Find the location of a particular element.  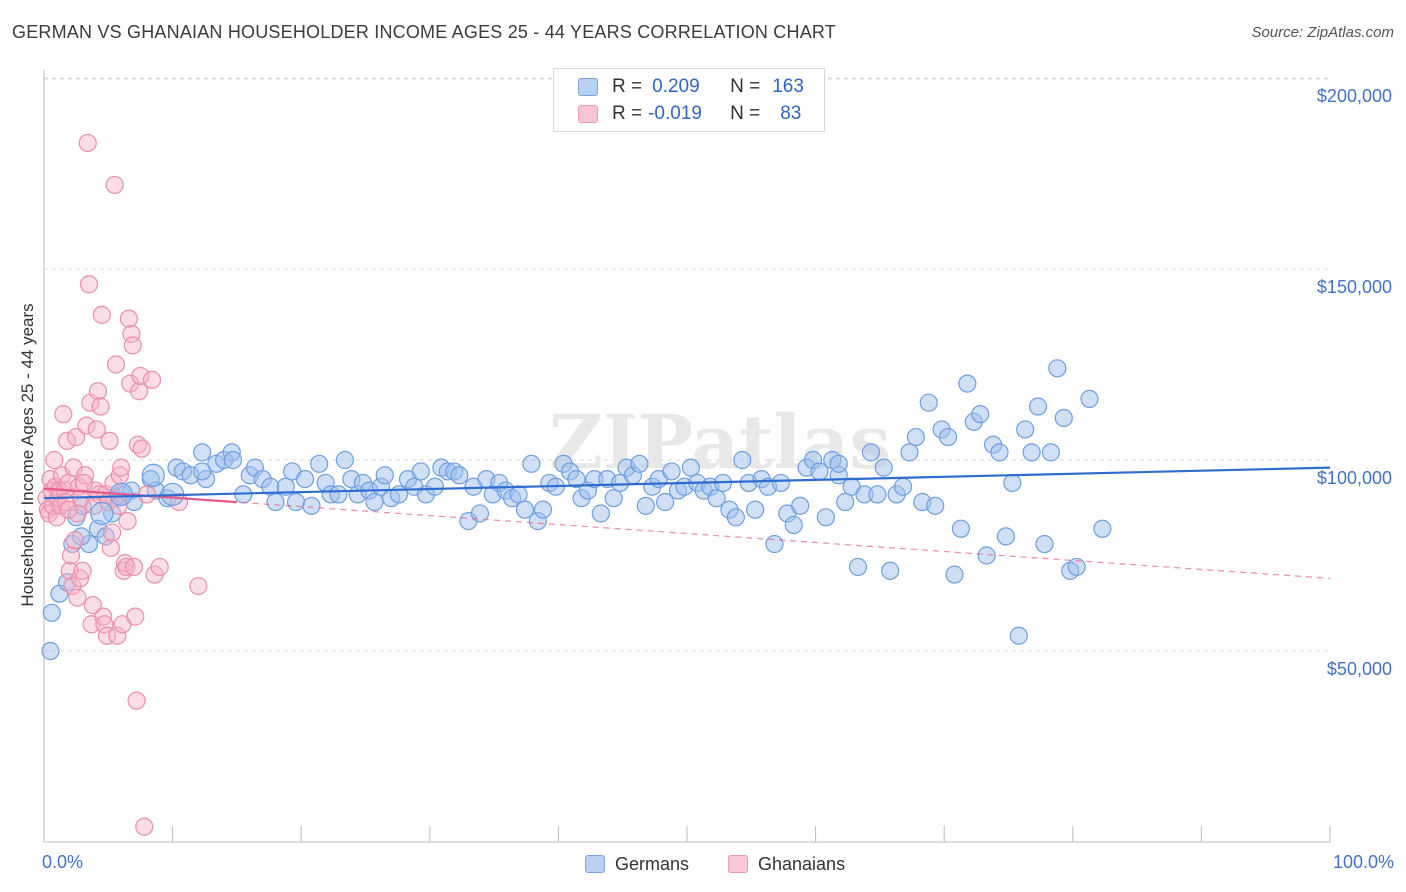

y-tick-label-50000: $50,000 is located at coordinates (1359, 669).